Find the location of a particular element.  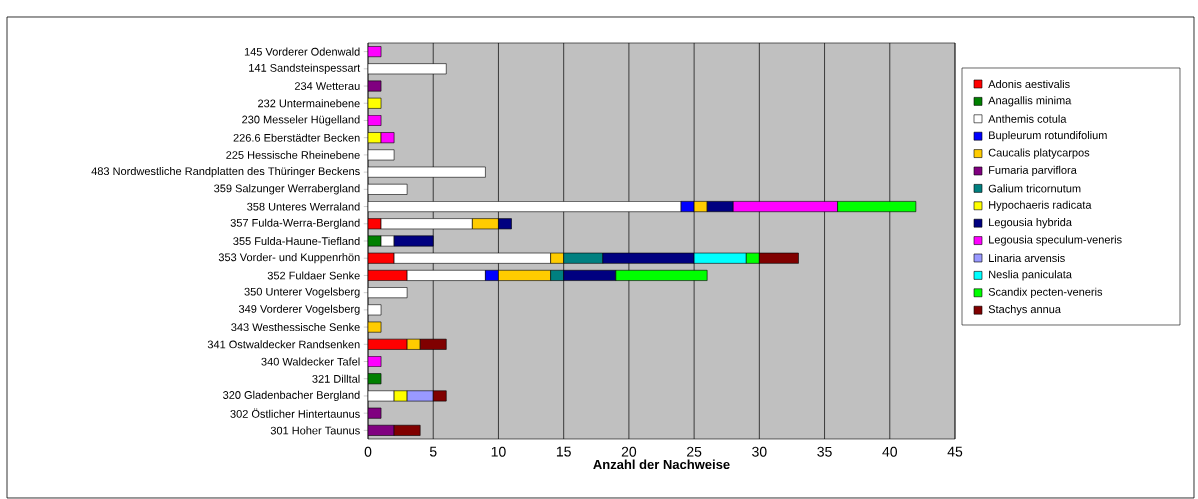

x-tick-label: 20 is located at coordinates (629, 451).